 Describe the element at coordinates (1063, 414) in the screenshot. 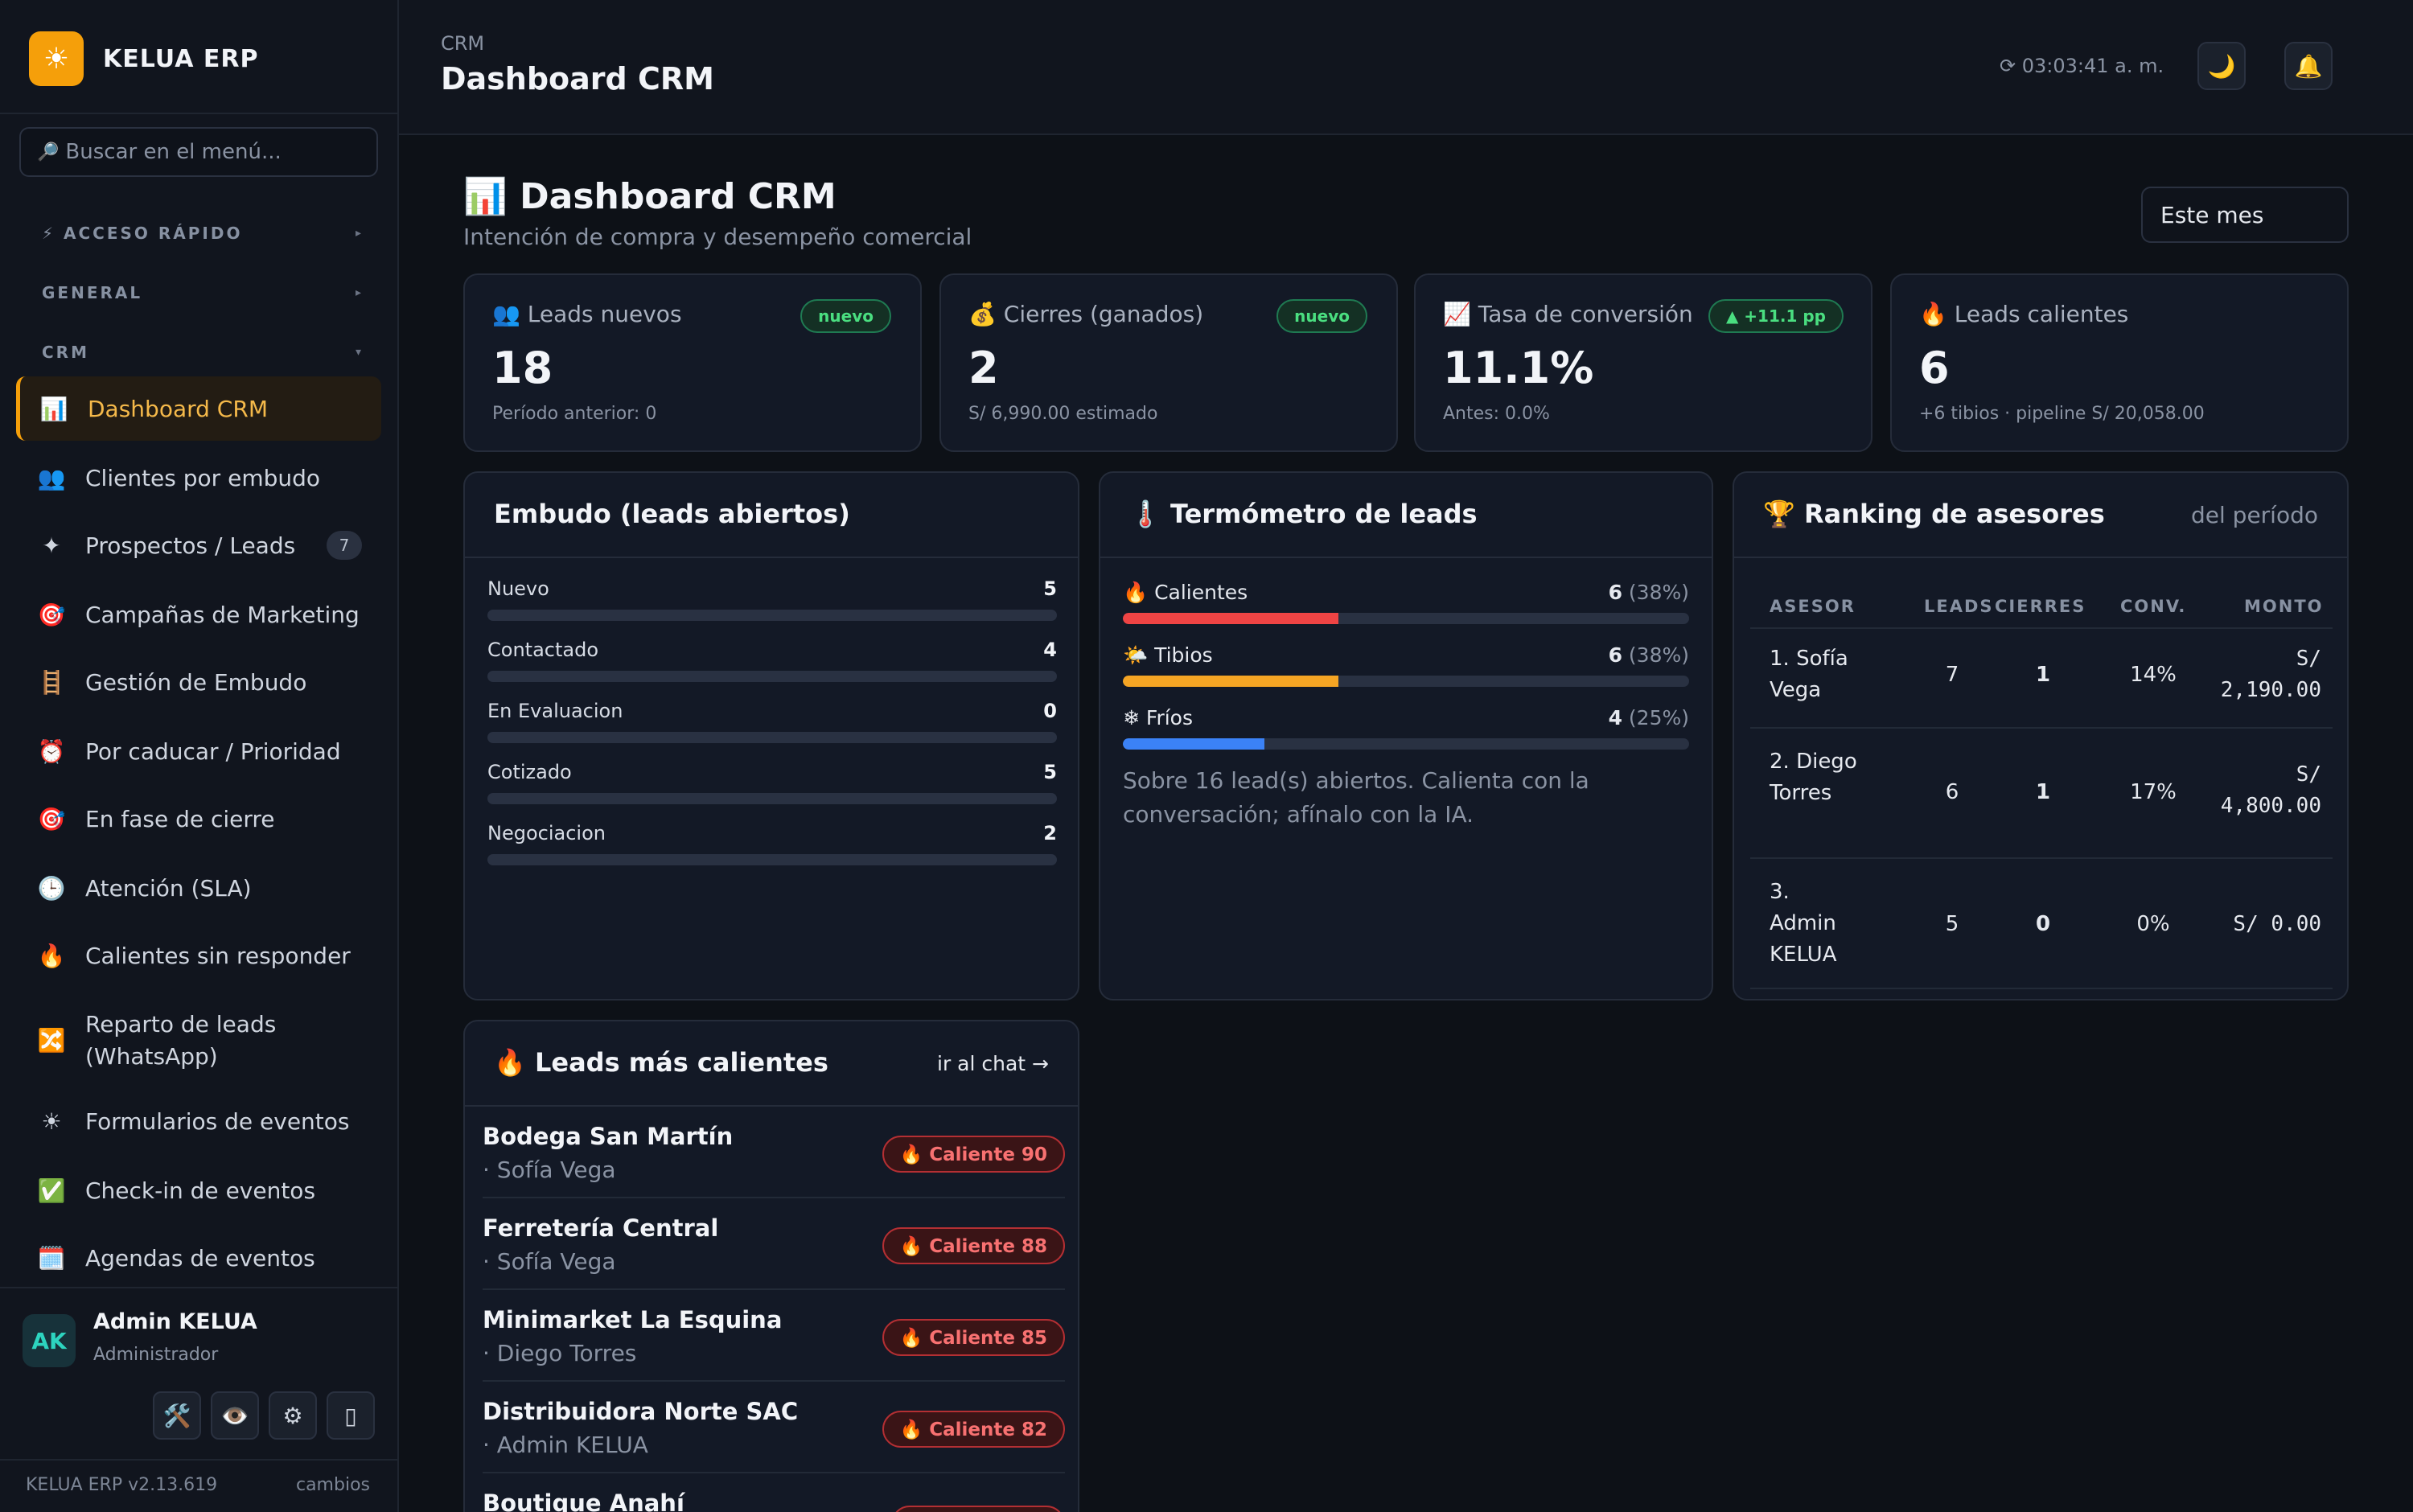

I see `kpi-sub: S/ 6,990.00 estimado` at that location.